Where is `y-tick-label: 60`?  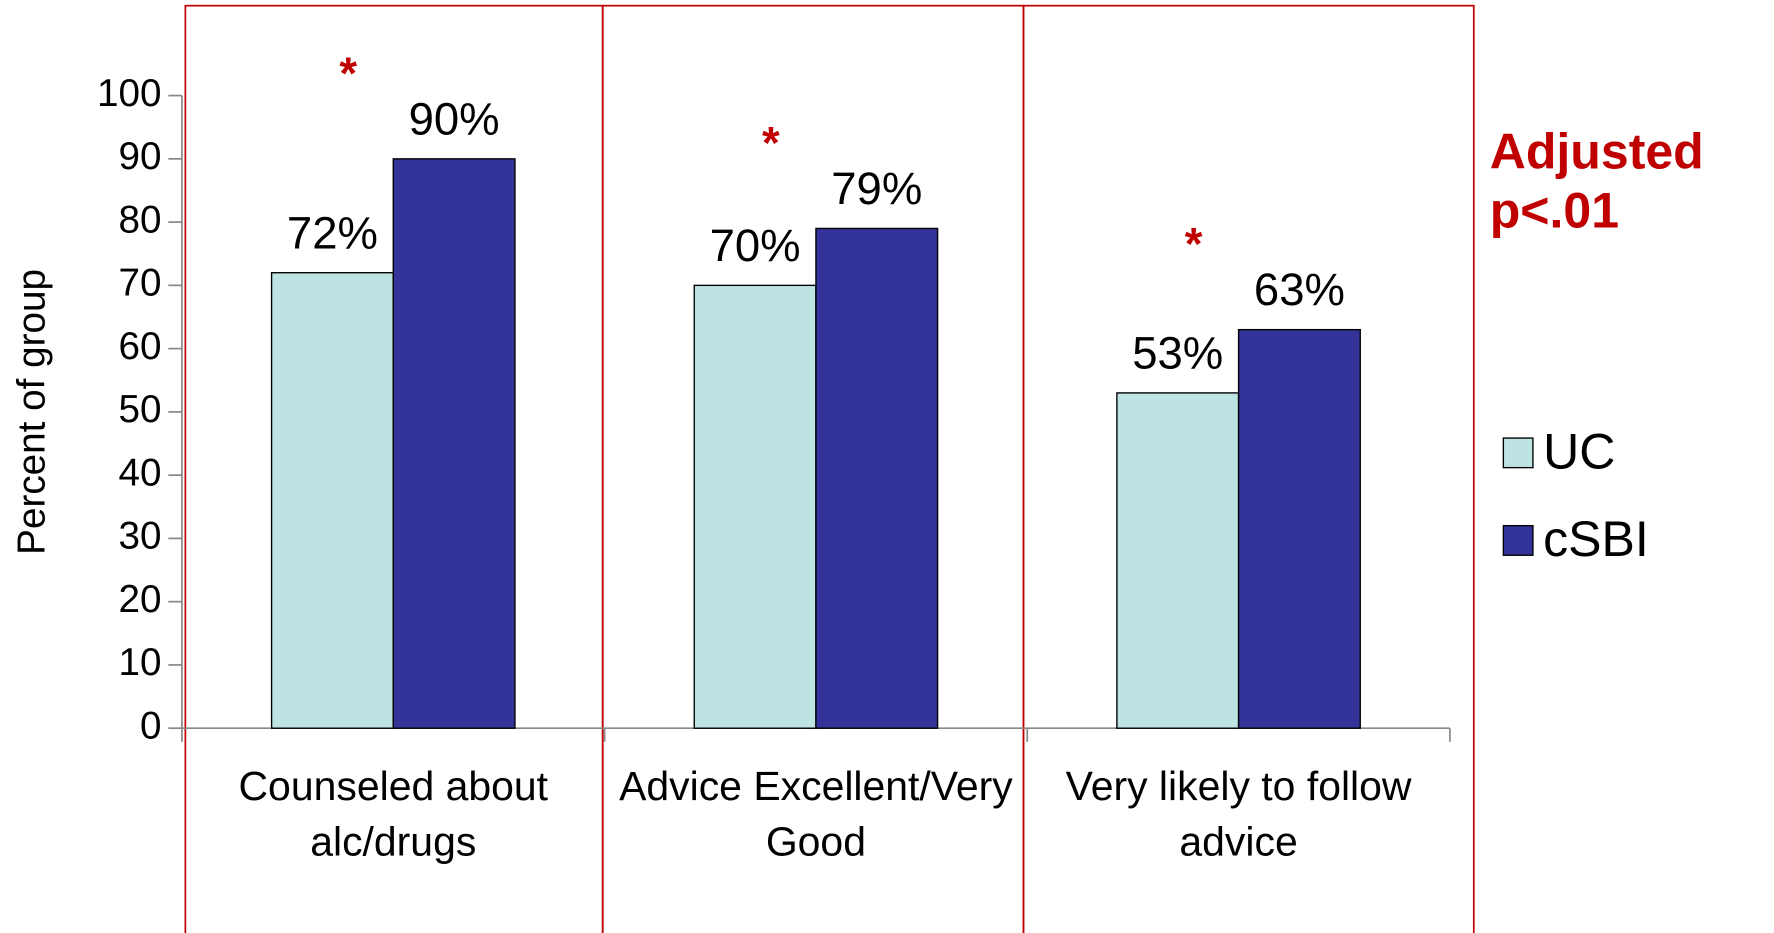 y-tick-label: 60 is located at coordinates (139, 346).